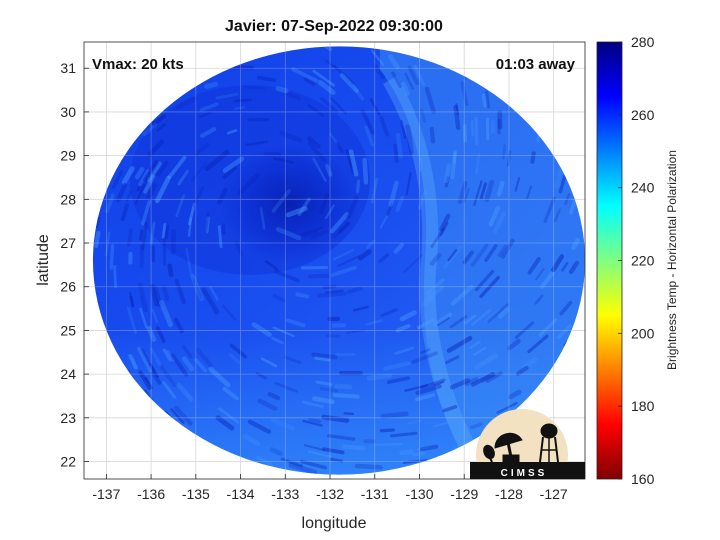 Image resolution: width=720 pixels, height=540 pixels. I want to click on x-tick-label: -135, so click(196, 494).